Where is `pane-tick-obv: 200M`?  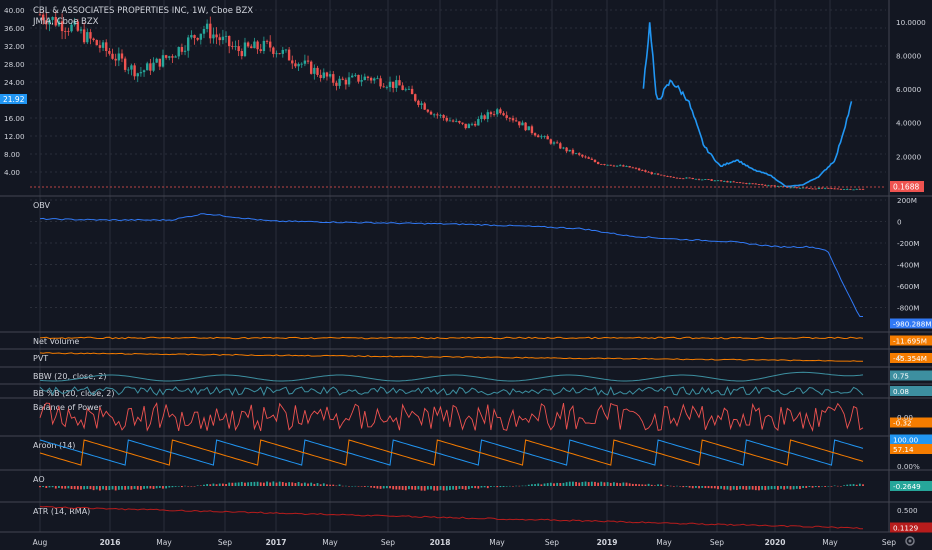
pane-tick-obv: 200M is located at coordinates (907, 200).